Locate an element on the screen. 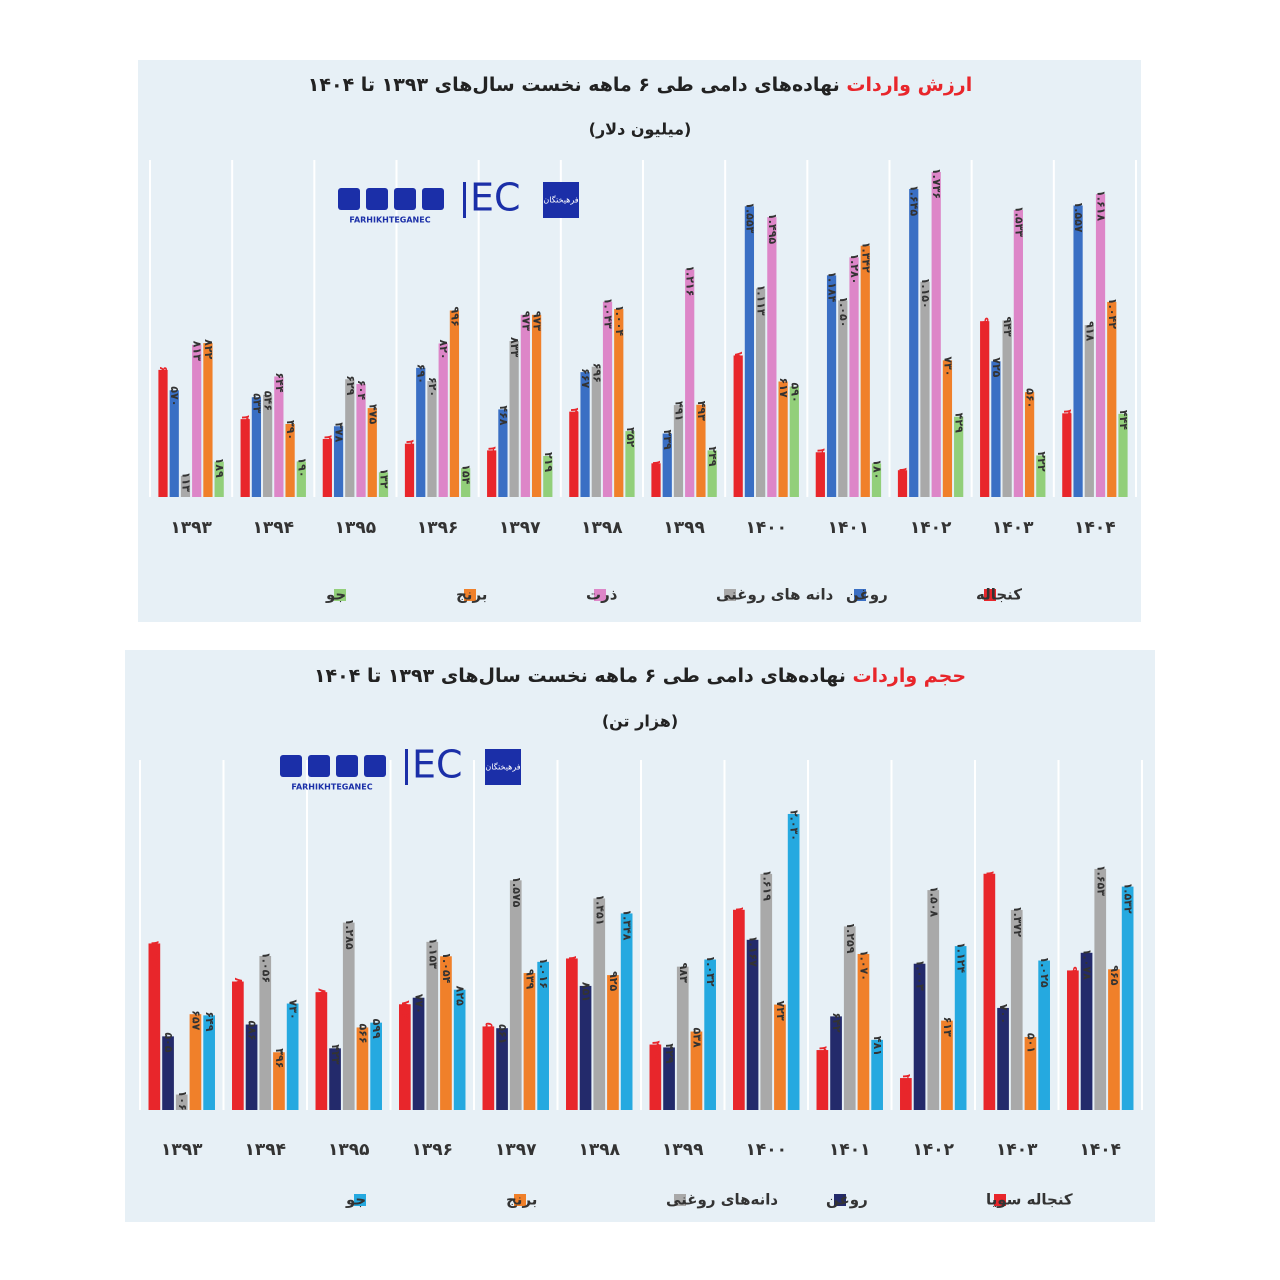 The width and height of the screenshot is (1280, 1280). value-label: ۱.۶۱۸ is located at coordinates (1101, 205).